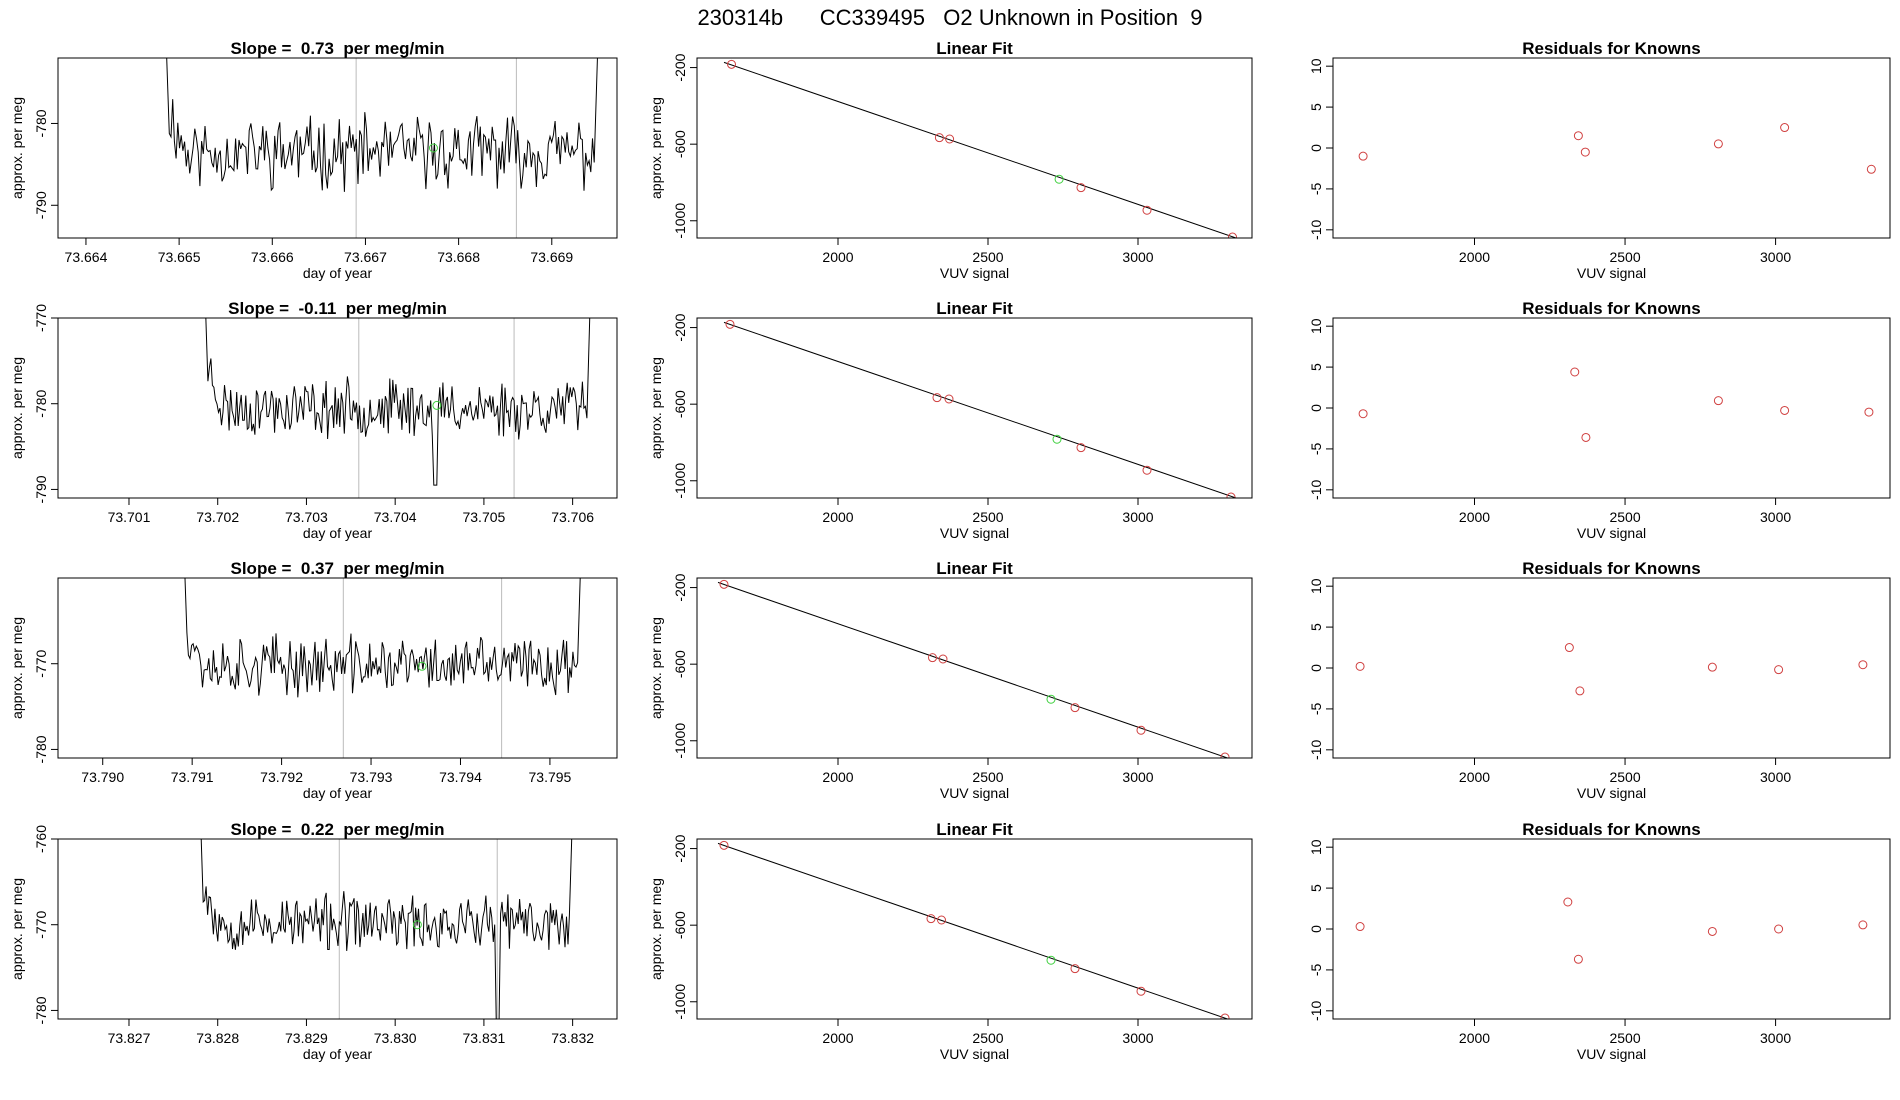 The image size is (1900, 1100). What do you see at coordinates (371, 777) in the screenshot?
I see `x-tick-label: 73.793` at bounding box center [371, 777].